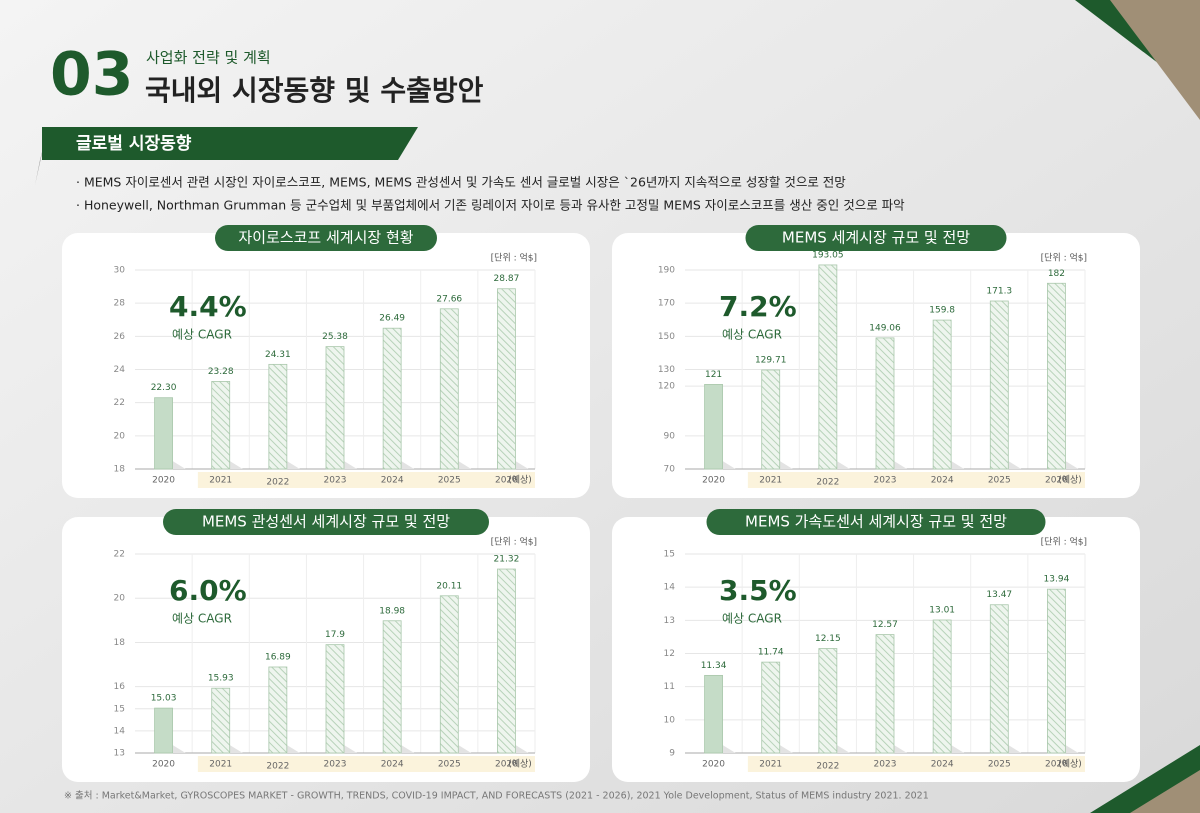 The image size is (1200, 813). What do you see at coordinates (278, 657) in the screenshot?
I see `value-label: 16.89` at bounding box center [278, 657].